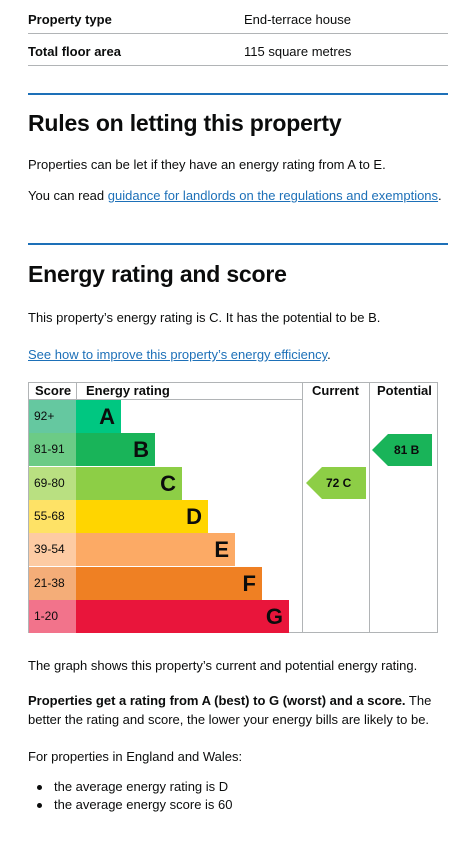  What do you see at coordinates (297, 19) in the screenshot?
I see `summary-value: End-terrace house` at bounding box center [297, 19].